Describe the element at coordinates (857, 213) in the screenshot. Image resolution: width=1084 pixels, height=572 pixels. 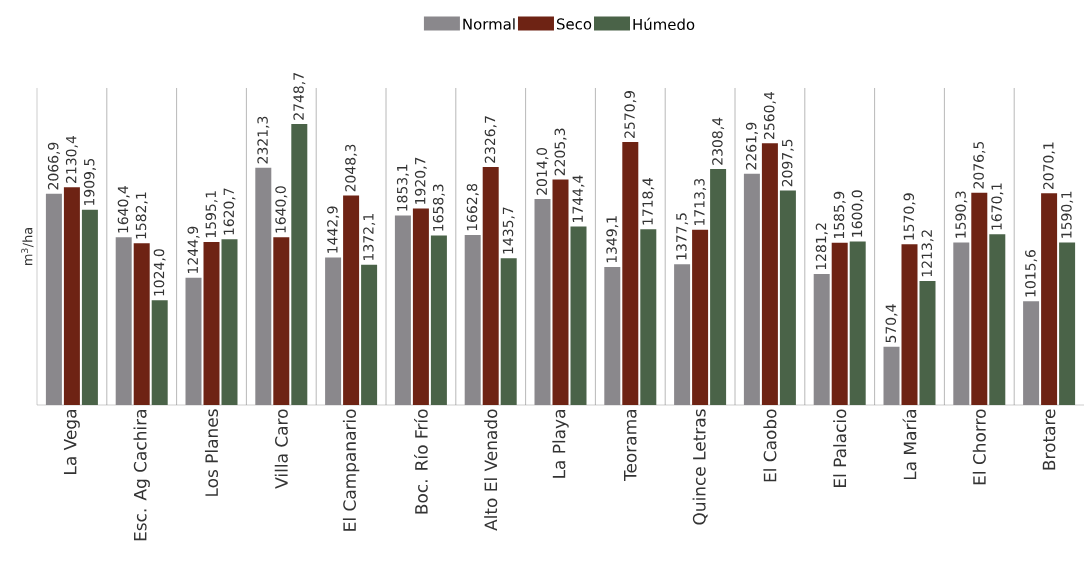
I see `data-label: 1600,0` at that location.